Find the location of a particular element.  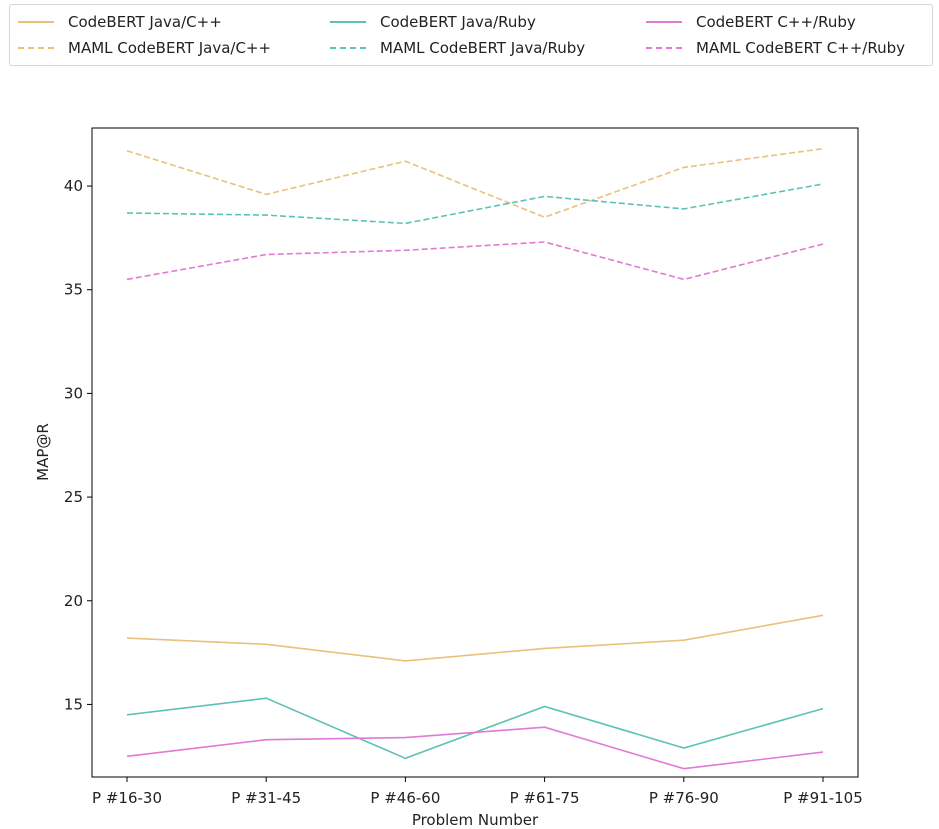

x-tick-label: P #61-75 is located at coordinates (545, 798).